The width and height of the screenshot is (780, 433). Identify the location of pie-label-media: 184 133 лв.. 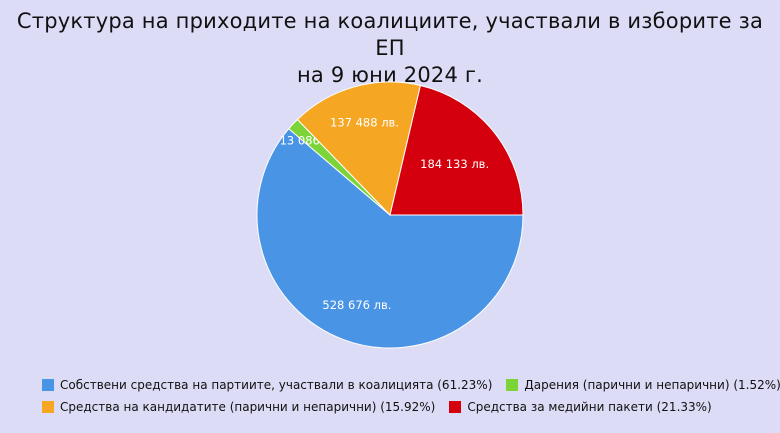
(454, 164).